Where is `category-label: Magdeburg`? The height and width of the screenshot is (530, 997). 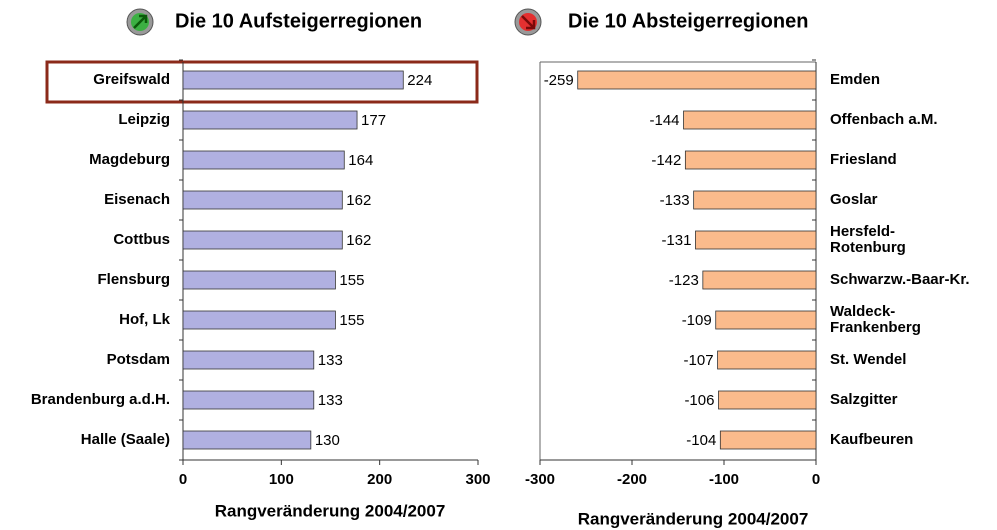
category-label: Magdeburg is located at coordinates (129, 159).